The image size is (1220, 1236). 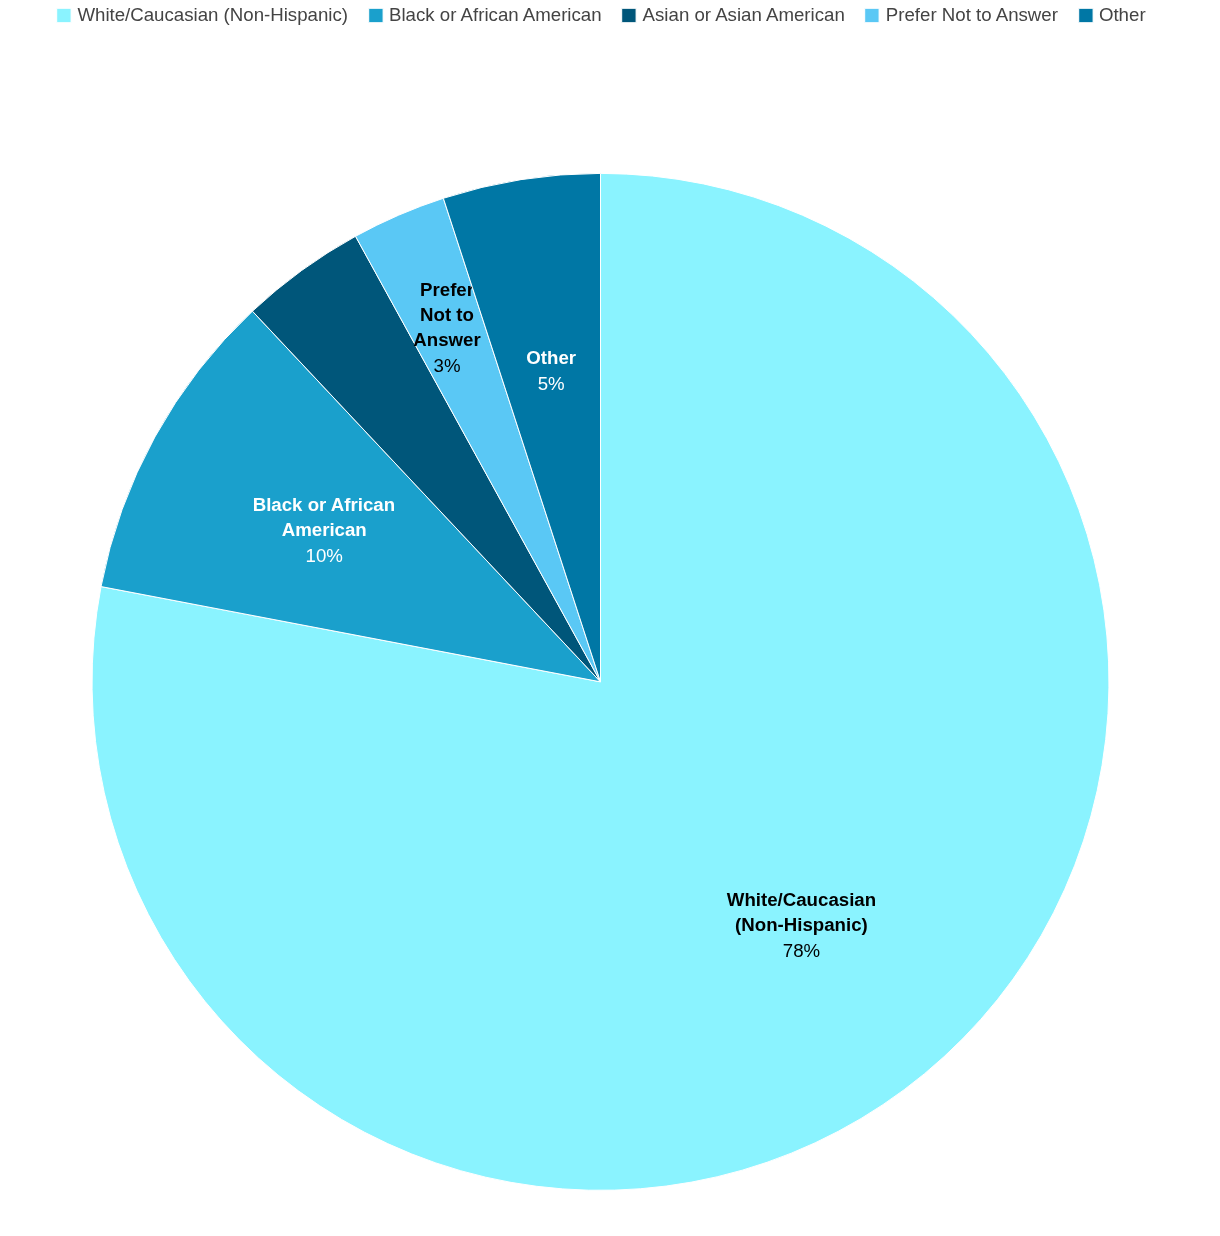 I want to click on data-label: 5%, so click(x=551, y=383).